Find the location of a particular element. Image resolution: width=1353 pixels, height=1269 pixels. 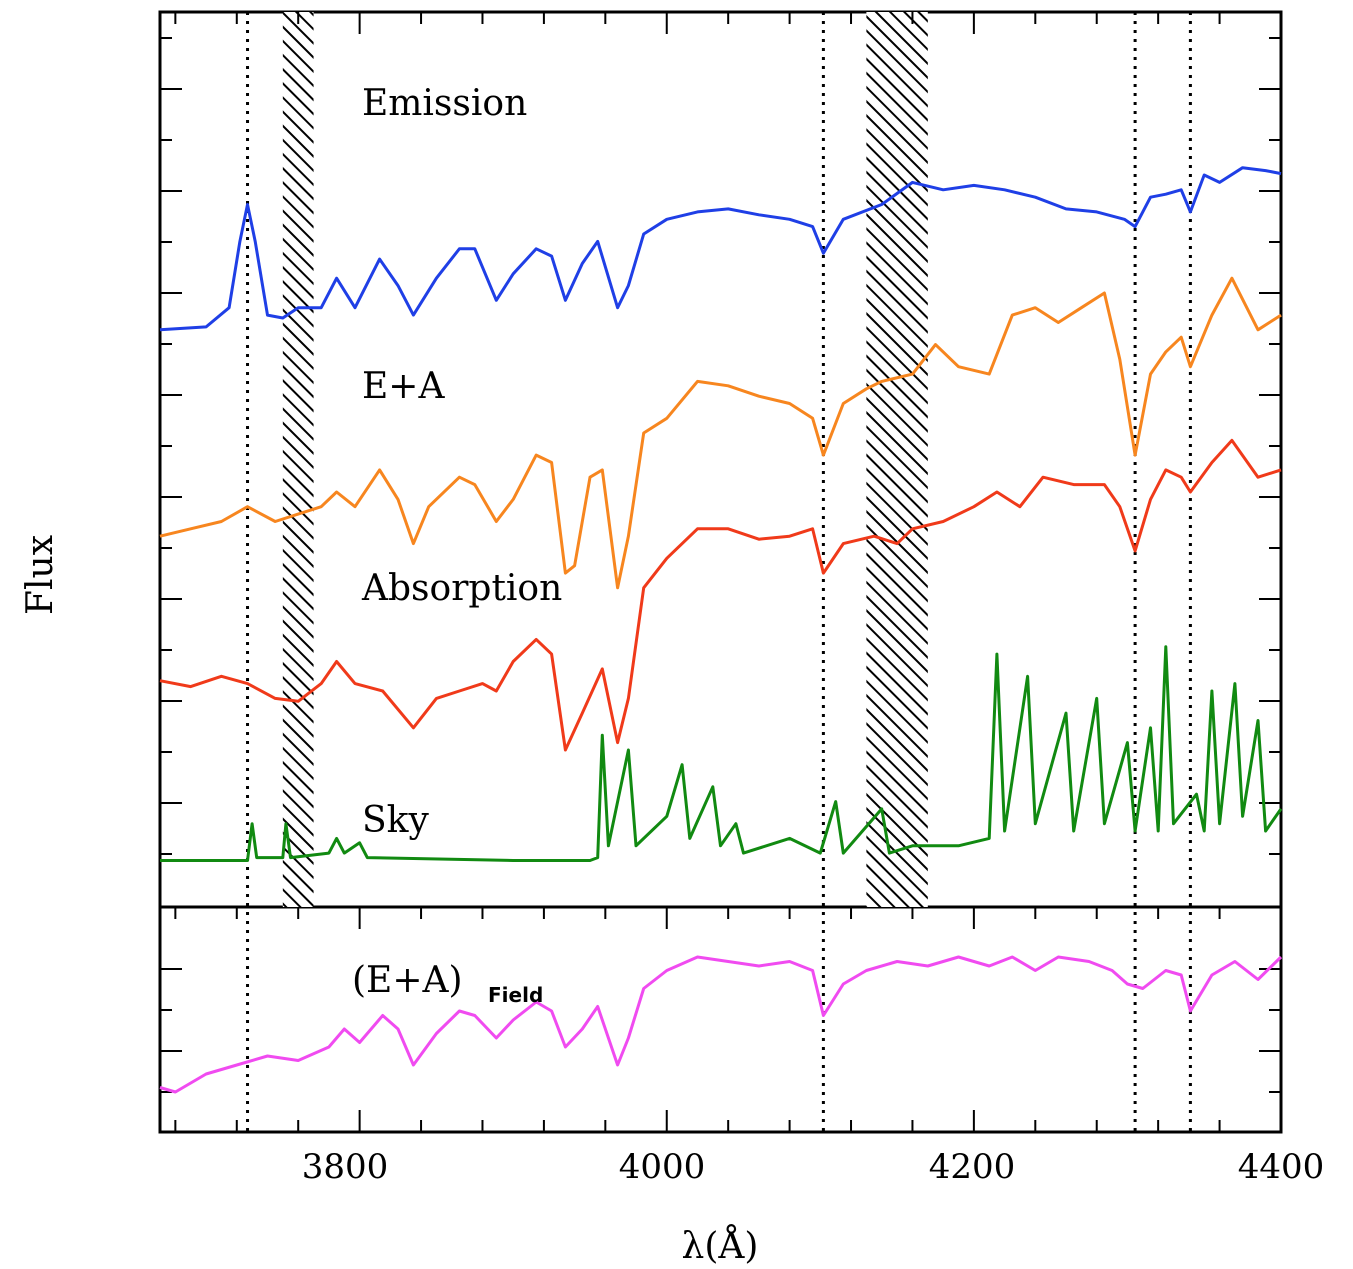

label-sky: Sky is located at coordinates (395, 820).